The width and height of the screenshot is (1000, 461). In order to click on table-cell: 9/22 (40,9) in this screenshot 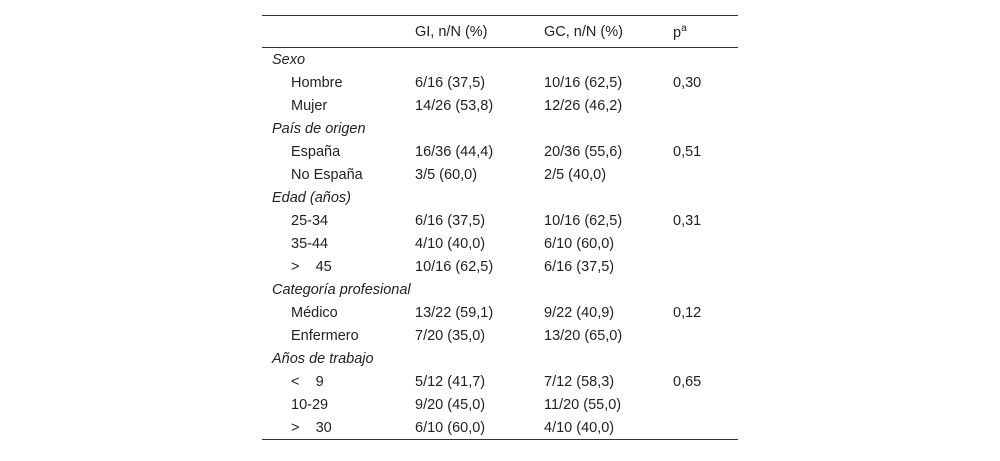, I will do `click(579, 312)`.